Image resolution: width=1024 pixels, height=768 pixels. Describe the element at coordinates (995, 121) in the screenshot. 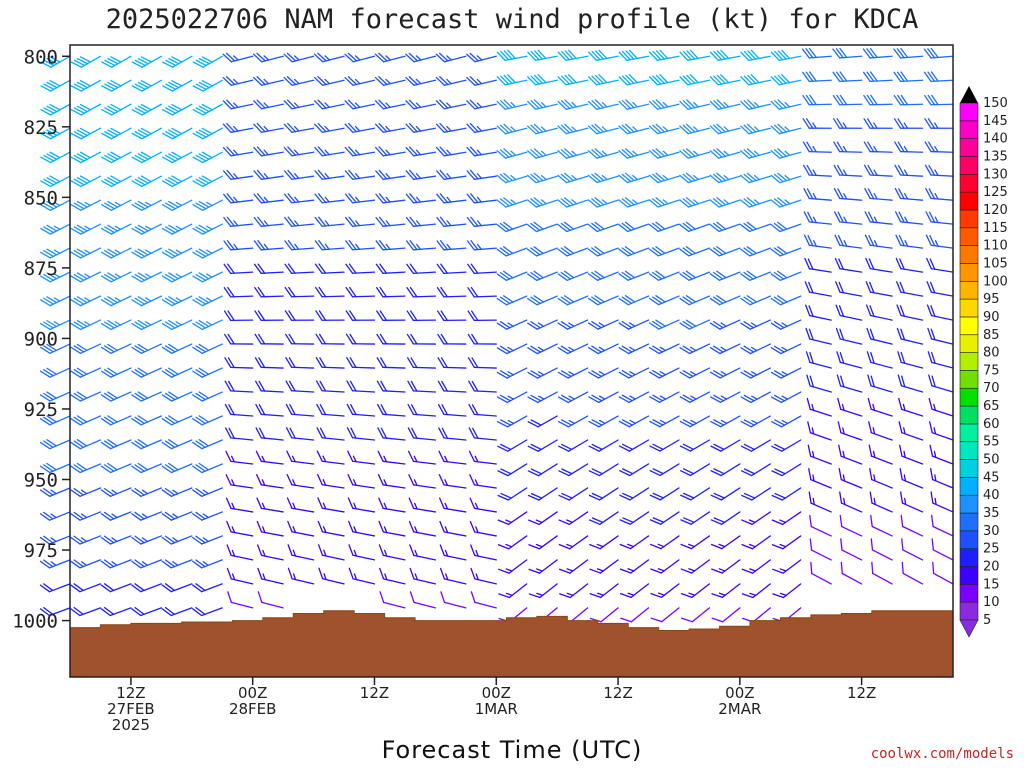

I see `colorbar-label: 145` at that location.